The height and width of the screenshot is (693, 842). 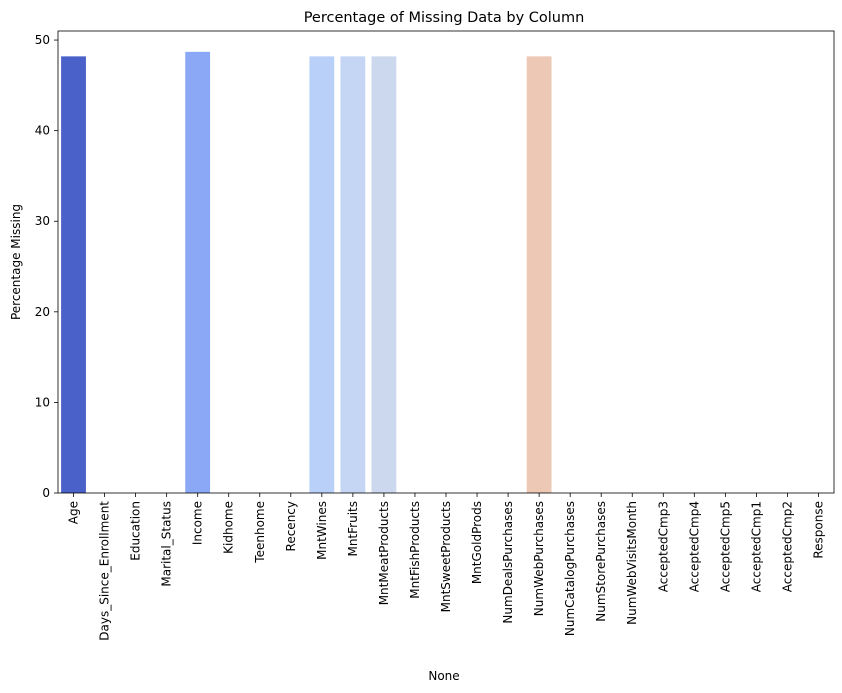 I want to click on x-tick-label: NumWebVisitsMonth, so click(x=632, y=563).